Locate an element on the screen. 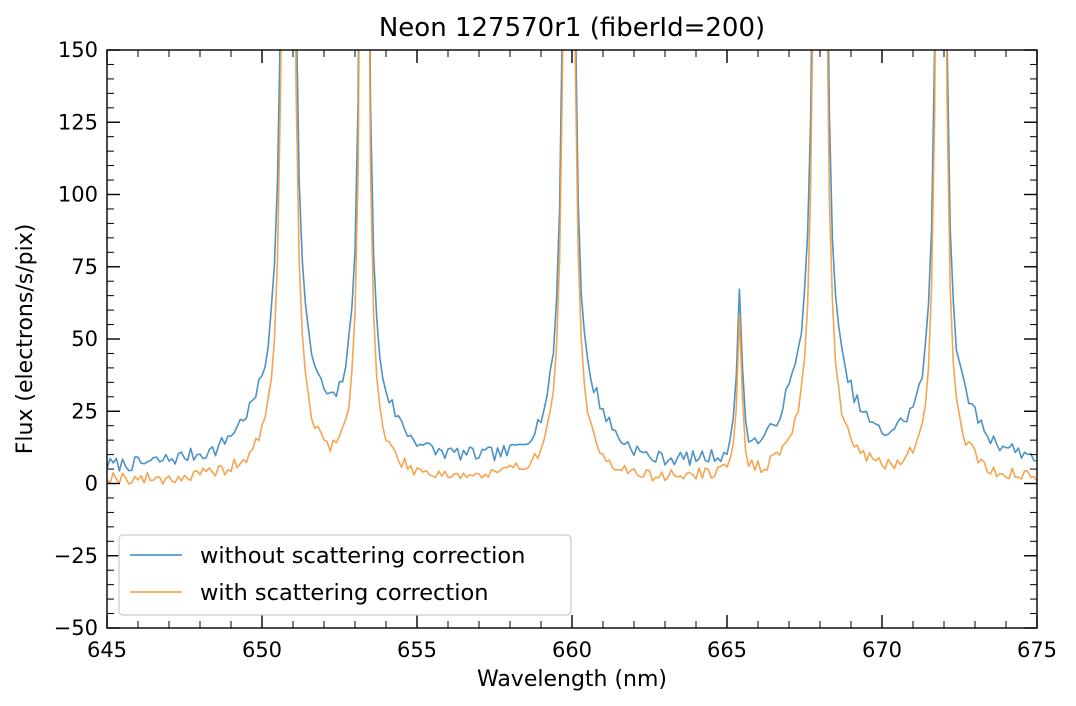 Image resolution: width=1076 pixels, height=706 pixels. legend-label-with-correction: with scattering correction is located at coordinates (344, 593).